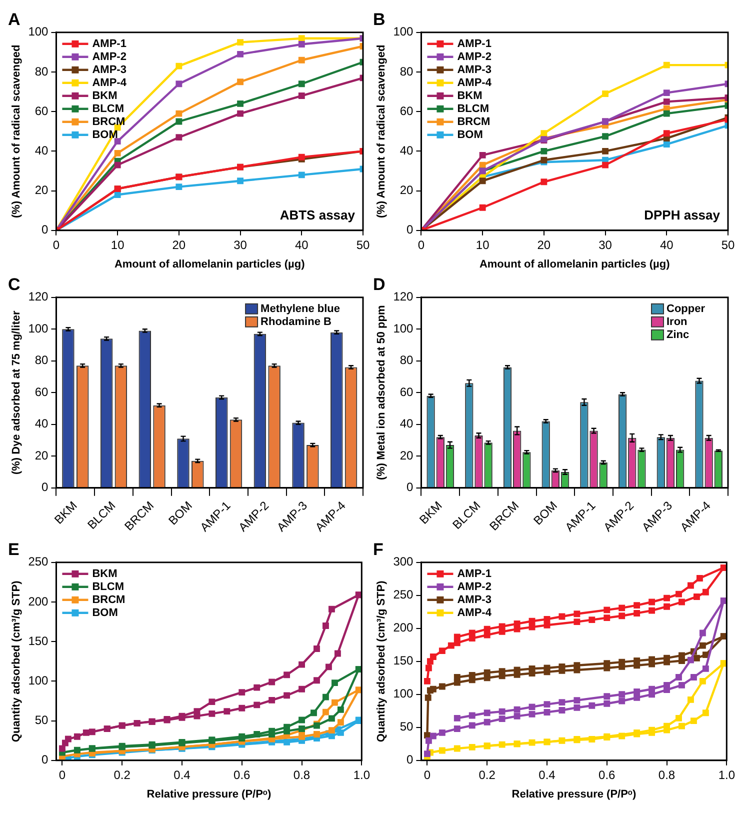 The width and height of the screenshot is (750, 816). Describe the element at coordinates (210, 264) in the screenshot. I see `x-axis-title: Amount of allomelanin particles (µg)` at that location.